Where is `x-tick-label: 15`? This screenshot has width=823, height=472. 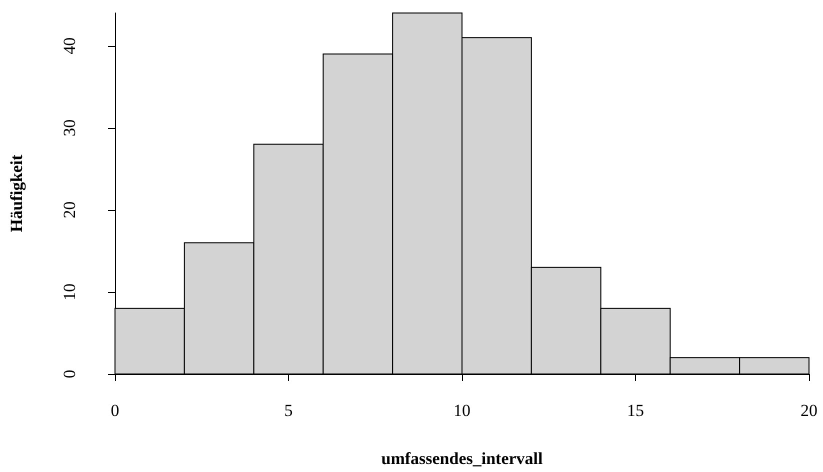
x-tick-label: 15 is located at coordinates (635, 410).